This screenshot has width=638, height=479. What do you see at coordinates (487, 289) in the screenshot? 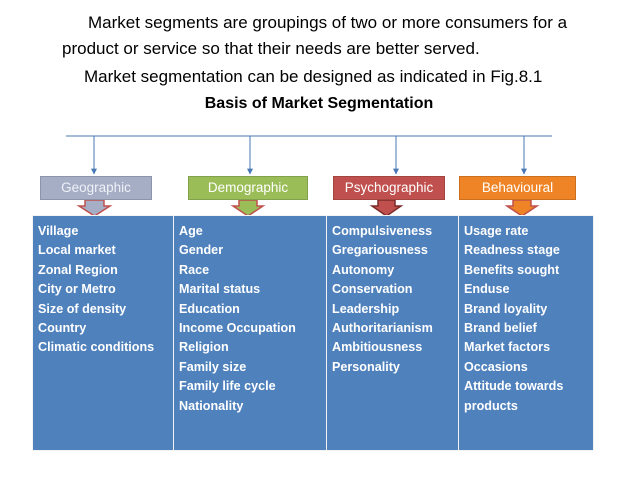
I see `list-item: Enduse` at bounding box center [487, 289].